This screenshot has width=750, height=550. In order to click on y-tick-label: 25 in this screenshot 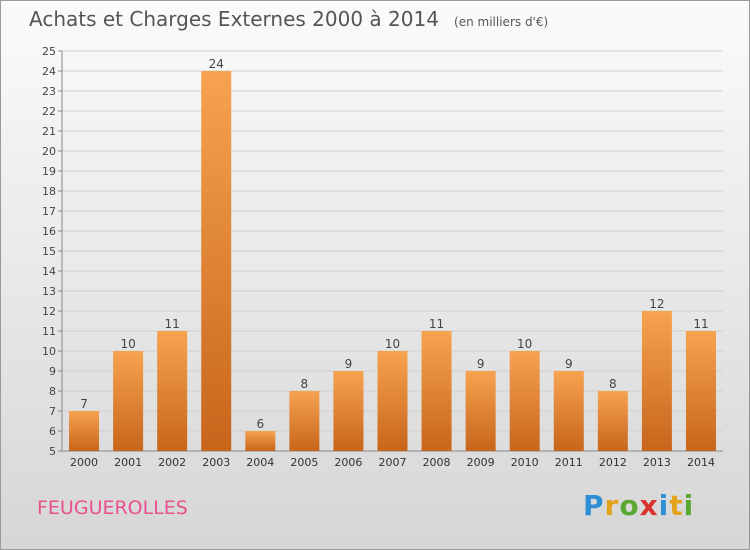, I will do `click(49, 51)`.